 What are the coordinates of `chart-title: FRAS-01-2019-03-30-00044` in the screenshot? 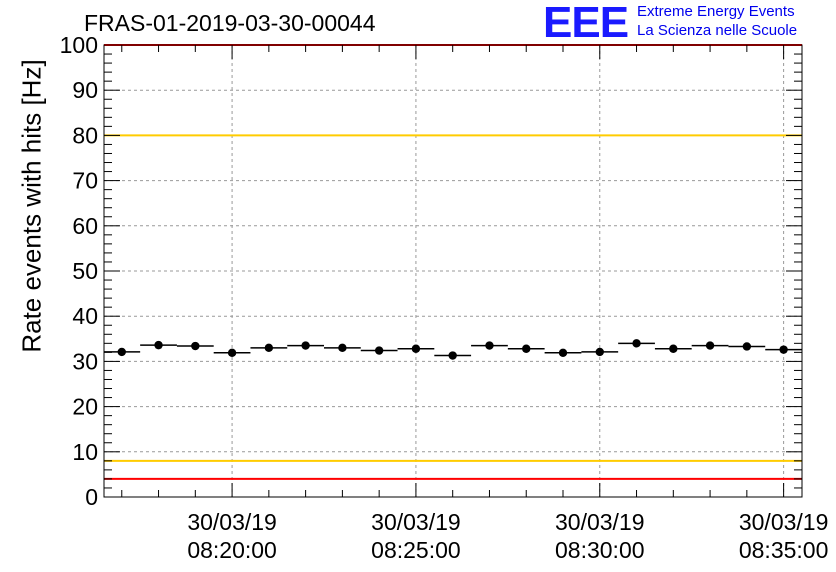 It's located at (230, 23).